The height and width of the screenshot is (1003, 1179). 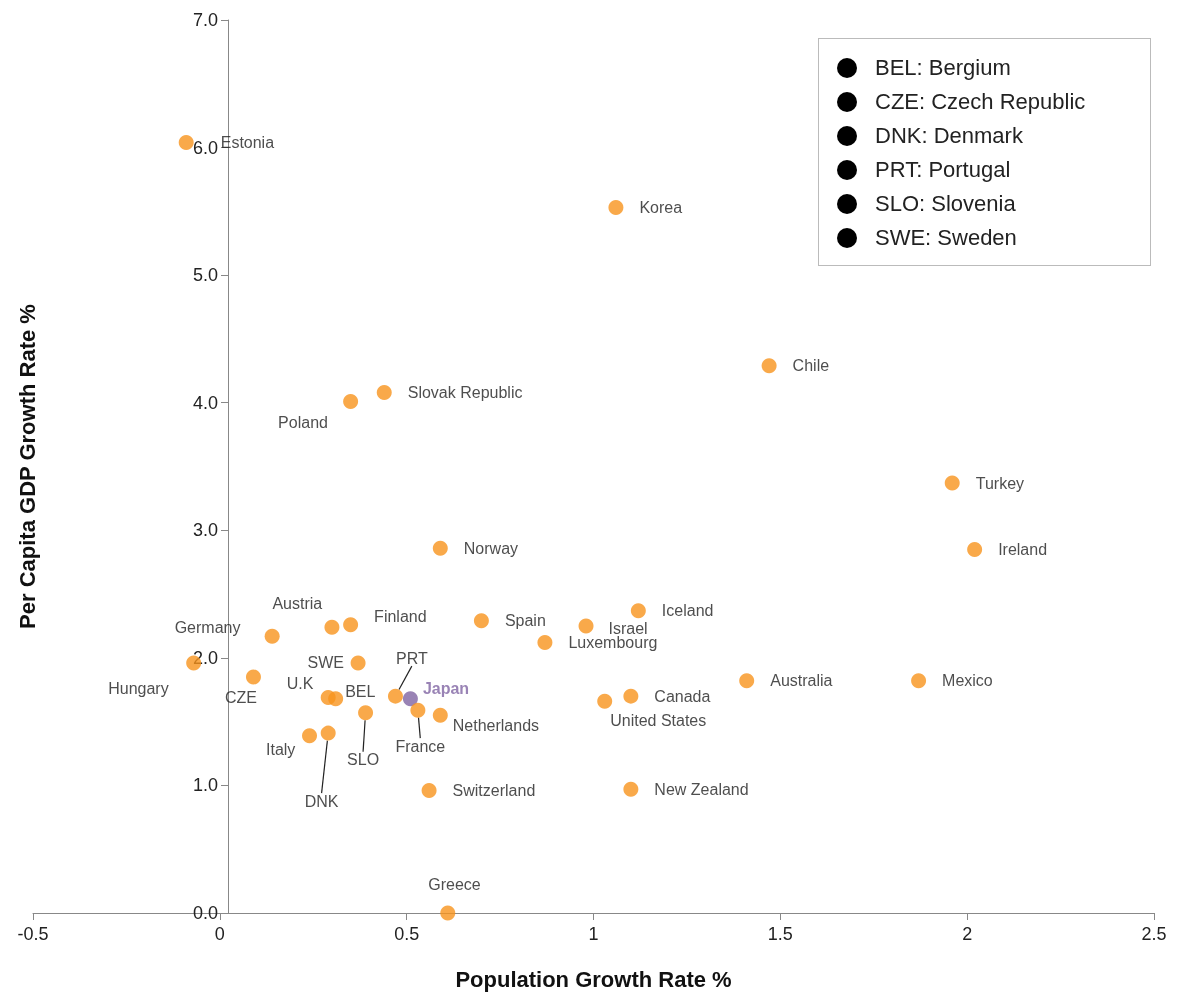 What do you see at coordinates (205, 913) in the screenshot?
I see `y-tick-label: 0.0` at bounding box center [205, 913].